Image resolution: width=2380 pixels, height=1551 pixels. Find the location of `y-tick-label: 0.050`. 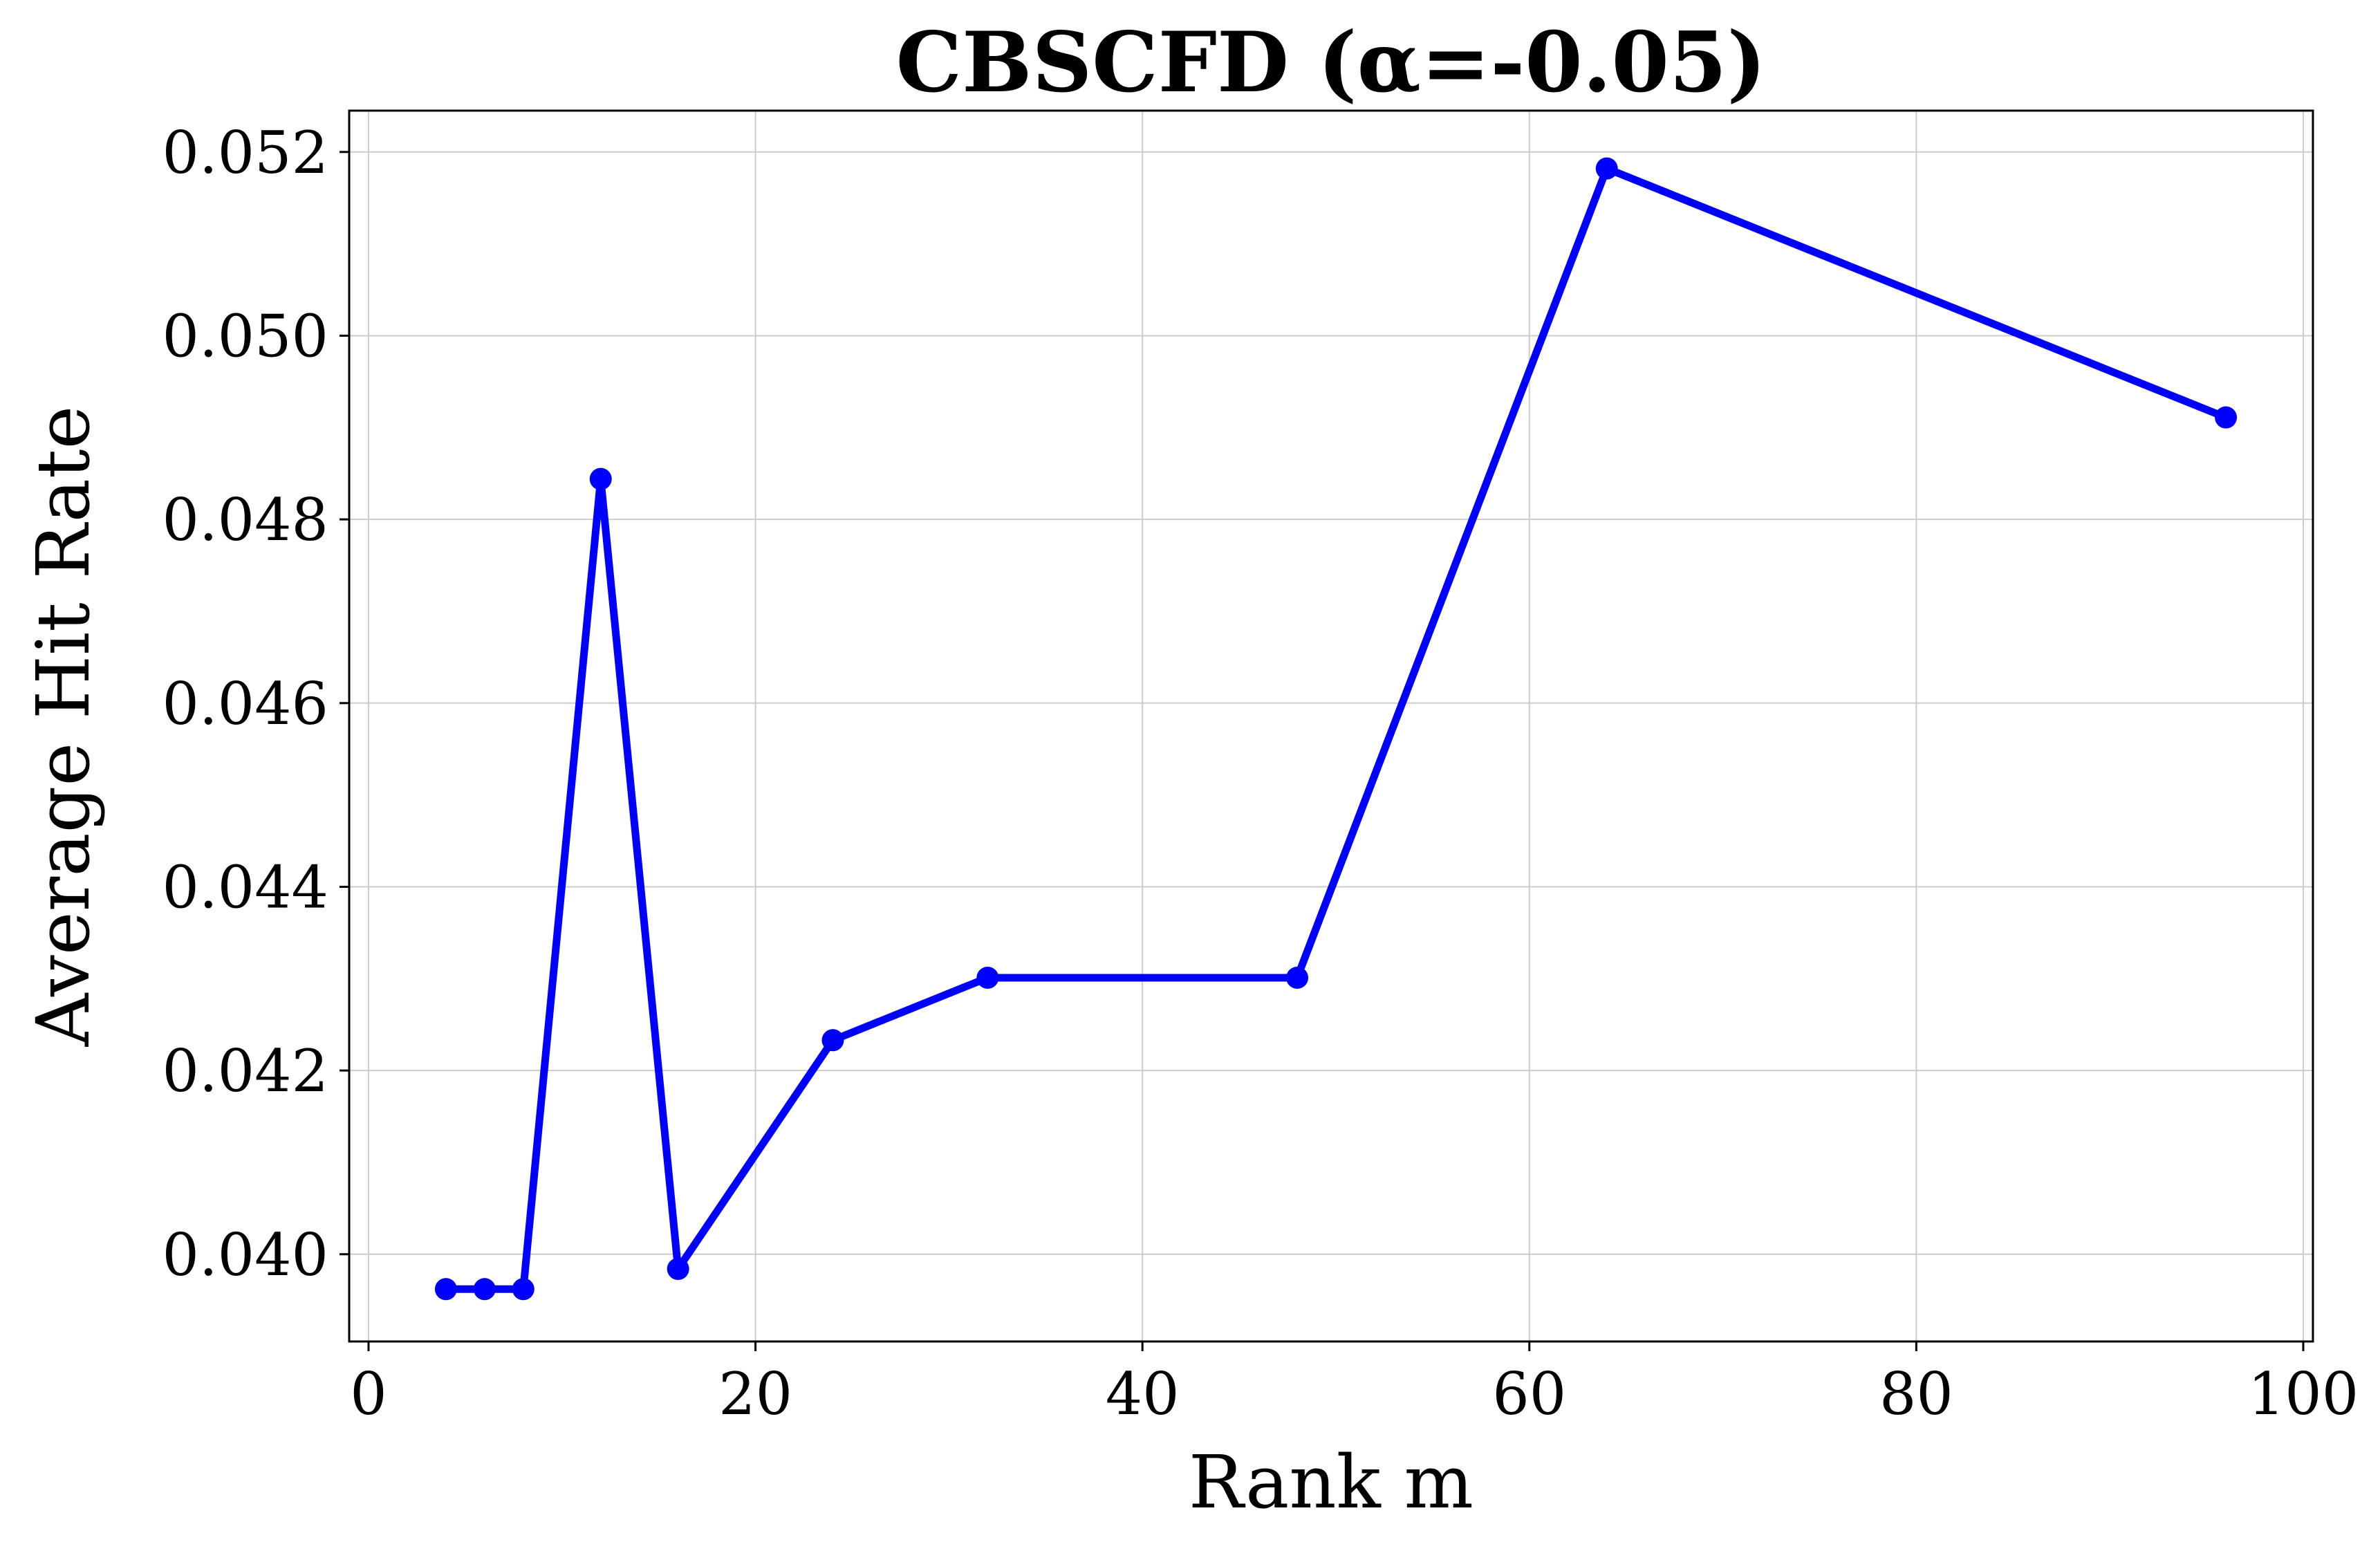

y-tick-label: 0.050 is located at coordinates (245, 336).